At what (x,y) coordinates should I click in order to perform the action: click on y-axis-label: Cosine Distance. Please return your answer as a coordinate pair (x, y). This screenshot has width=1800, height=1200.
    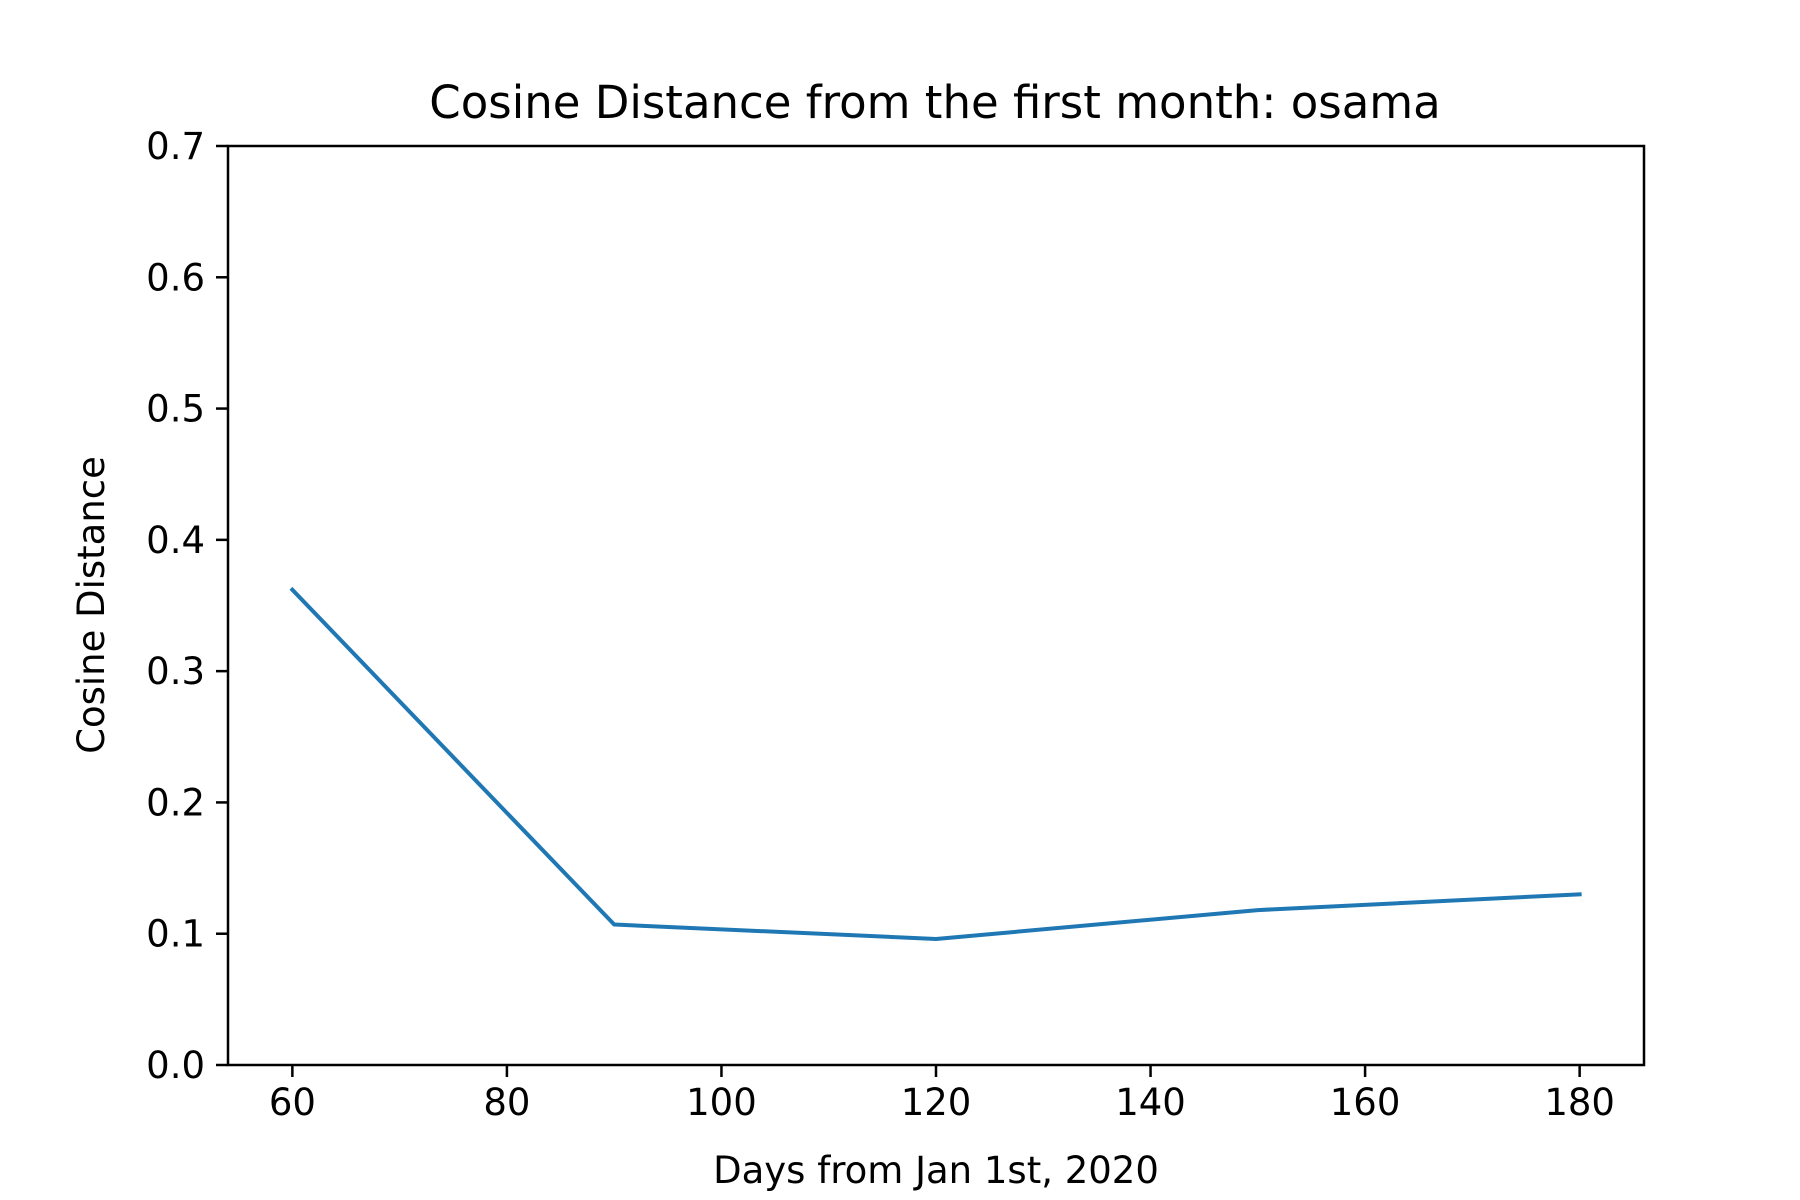
    Looking at the image, I should click on (91, 605).